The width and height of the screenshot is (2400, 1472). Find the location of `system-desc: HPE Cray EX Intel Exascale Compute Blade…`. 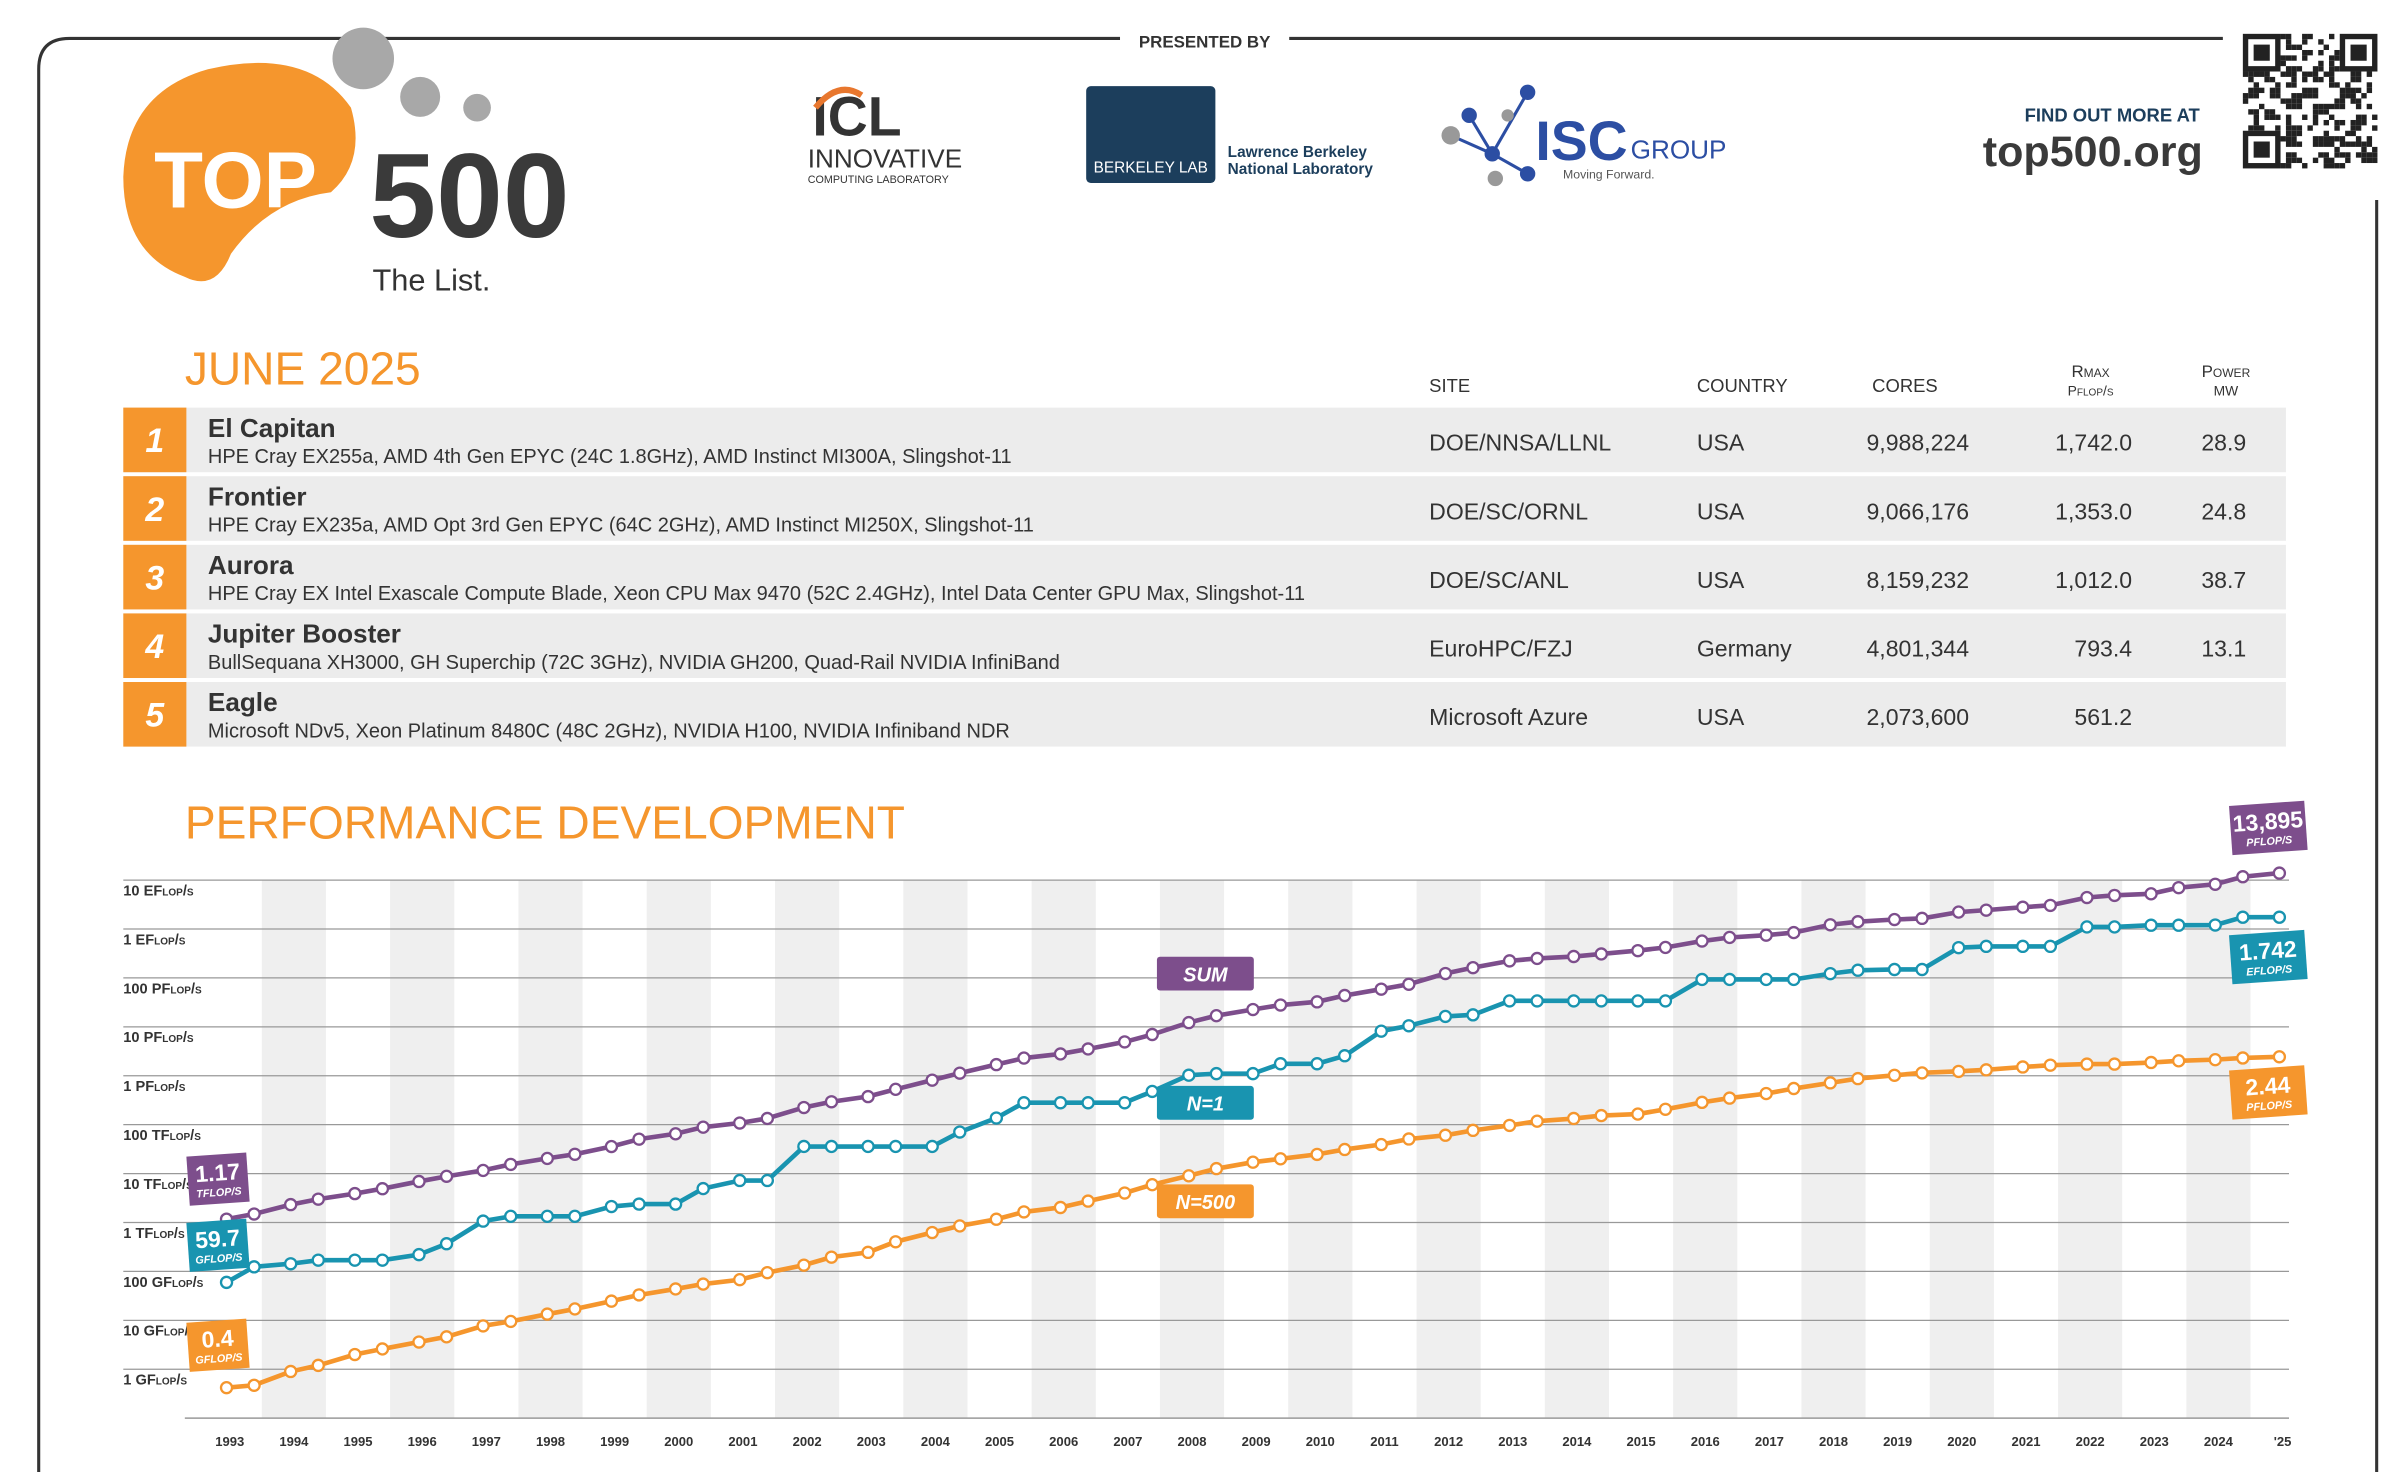

system-desc: HPE Cray EX Intel Exascale Compute Blade… is located at coordinates (756, 594).